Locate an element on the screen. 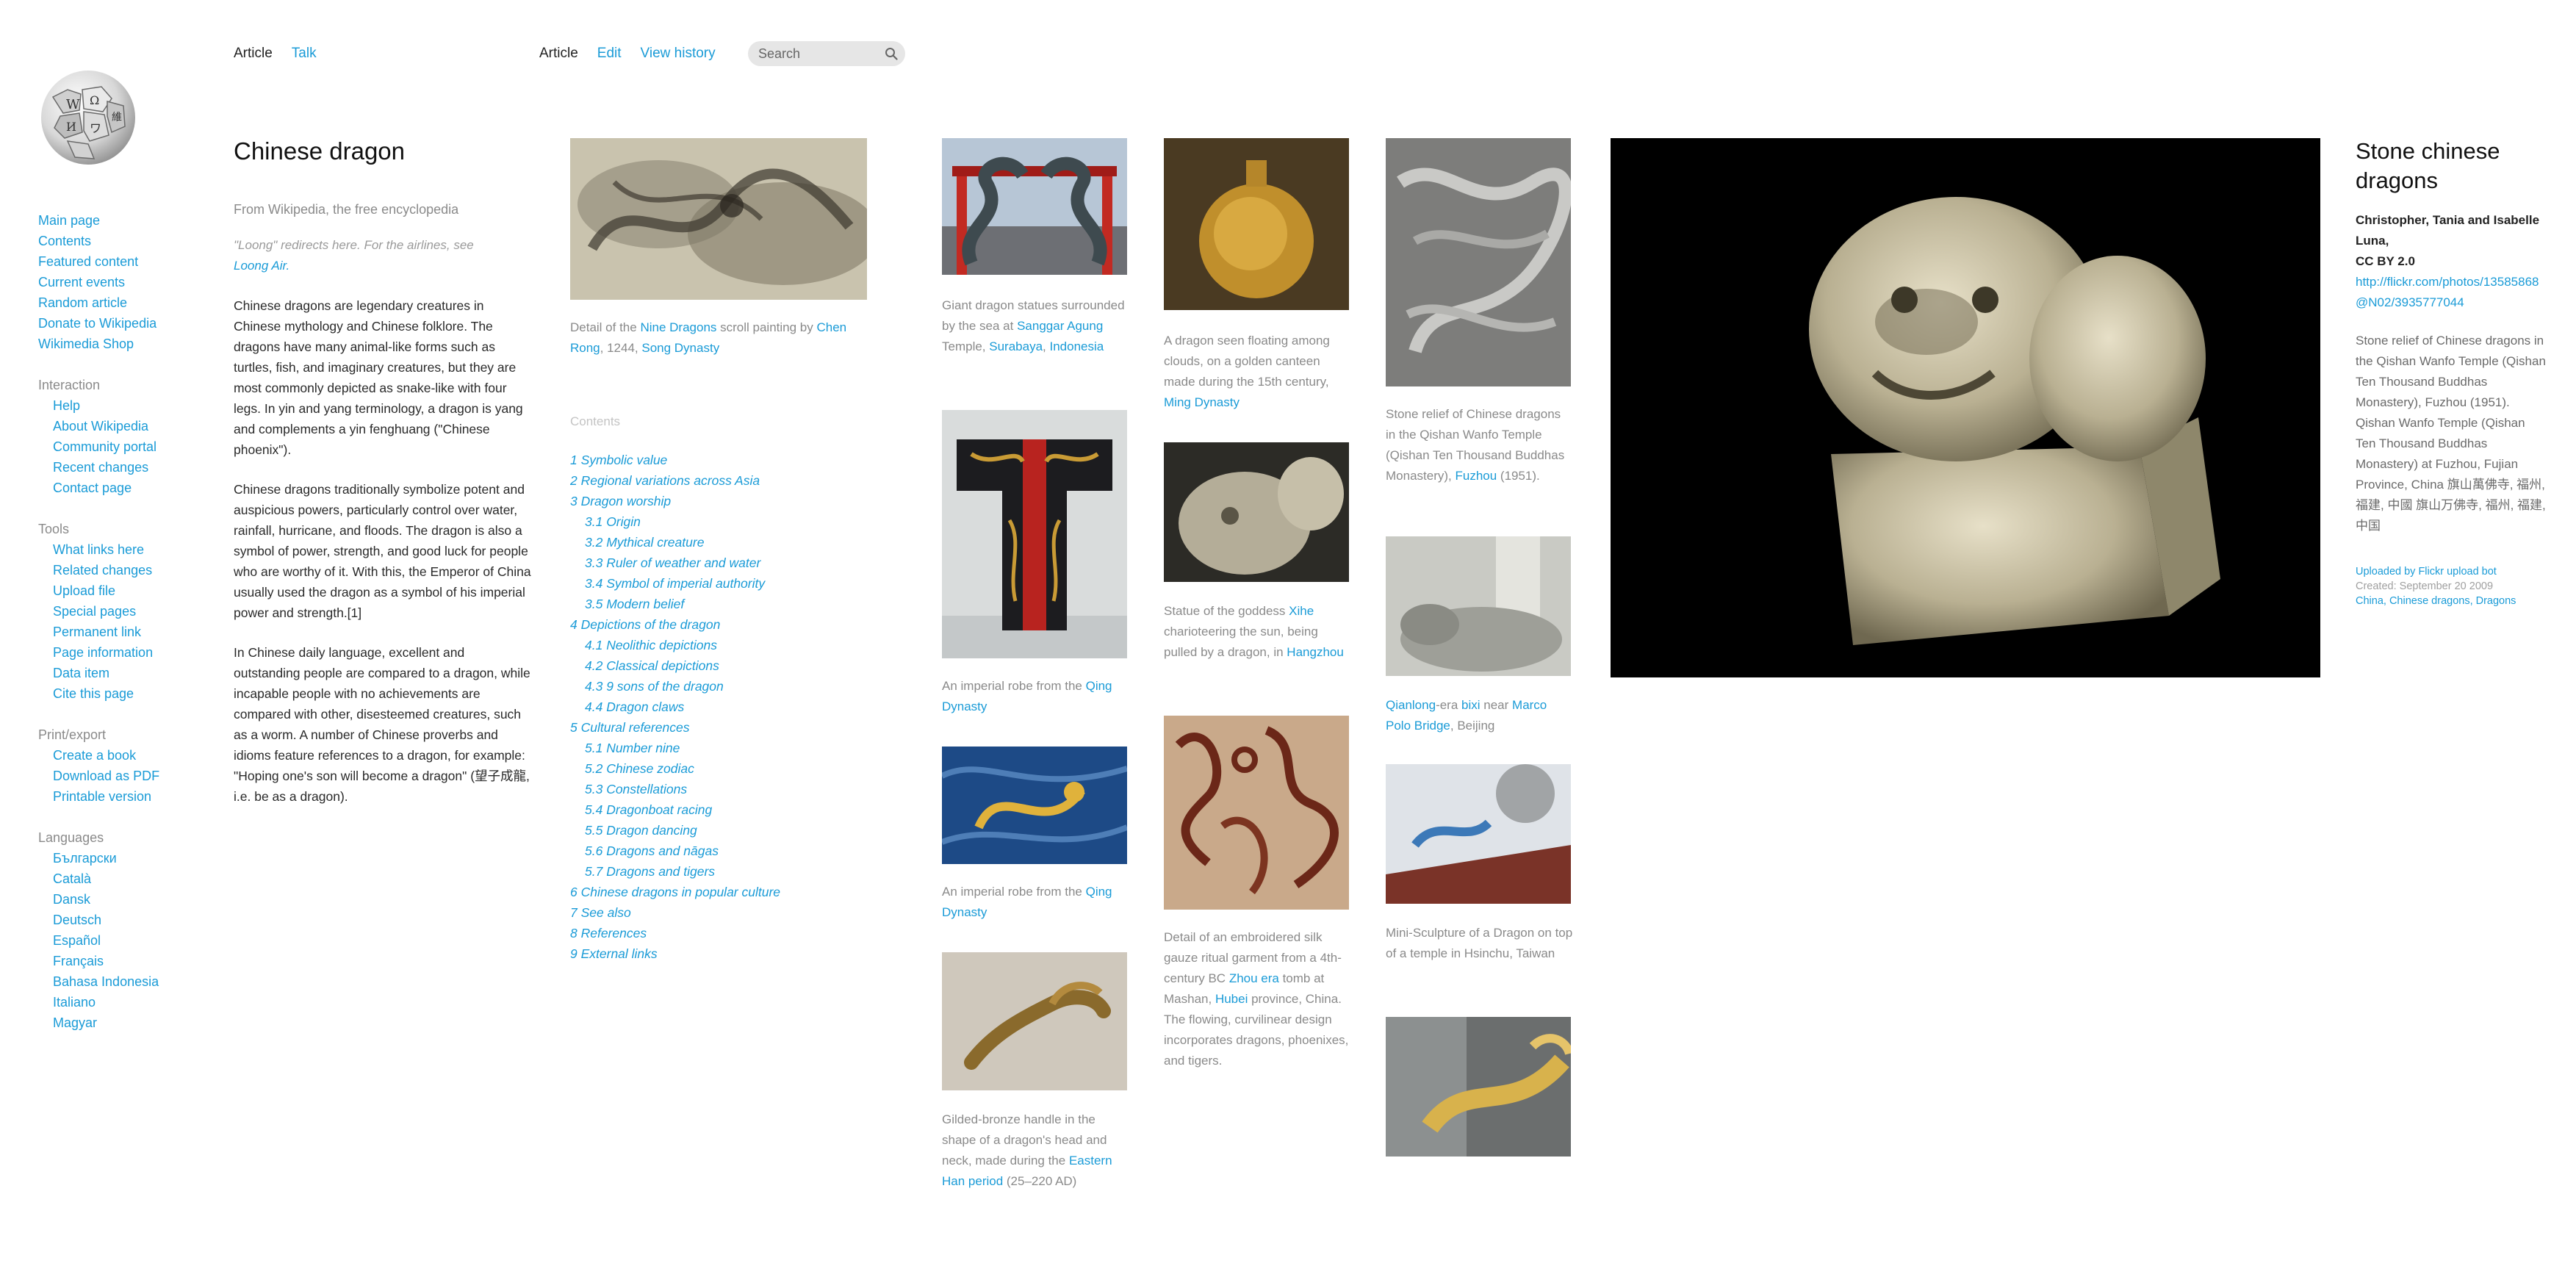  toc-item: 5 Cultural references is located at coordinates (630, 728).